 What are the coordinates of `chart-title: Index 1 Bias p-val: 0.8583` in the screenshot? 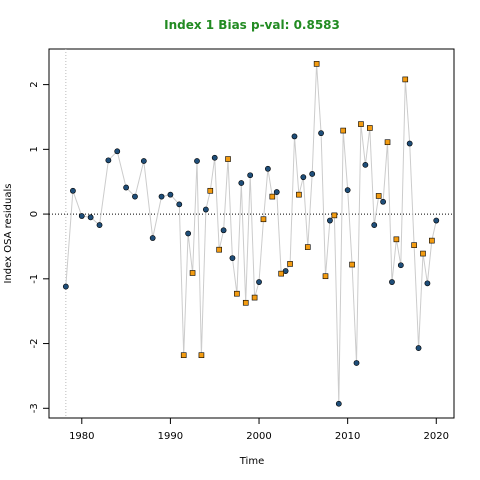 It's located at (252, 25).